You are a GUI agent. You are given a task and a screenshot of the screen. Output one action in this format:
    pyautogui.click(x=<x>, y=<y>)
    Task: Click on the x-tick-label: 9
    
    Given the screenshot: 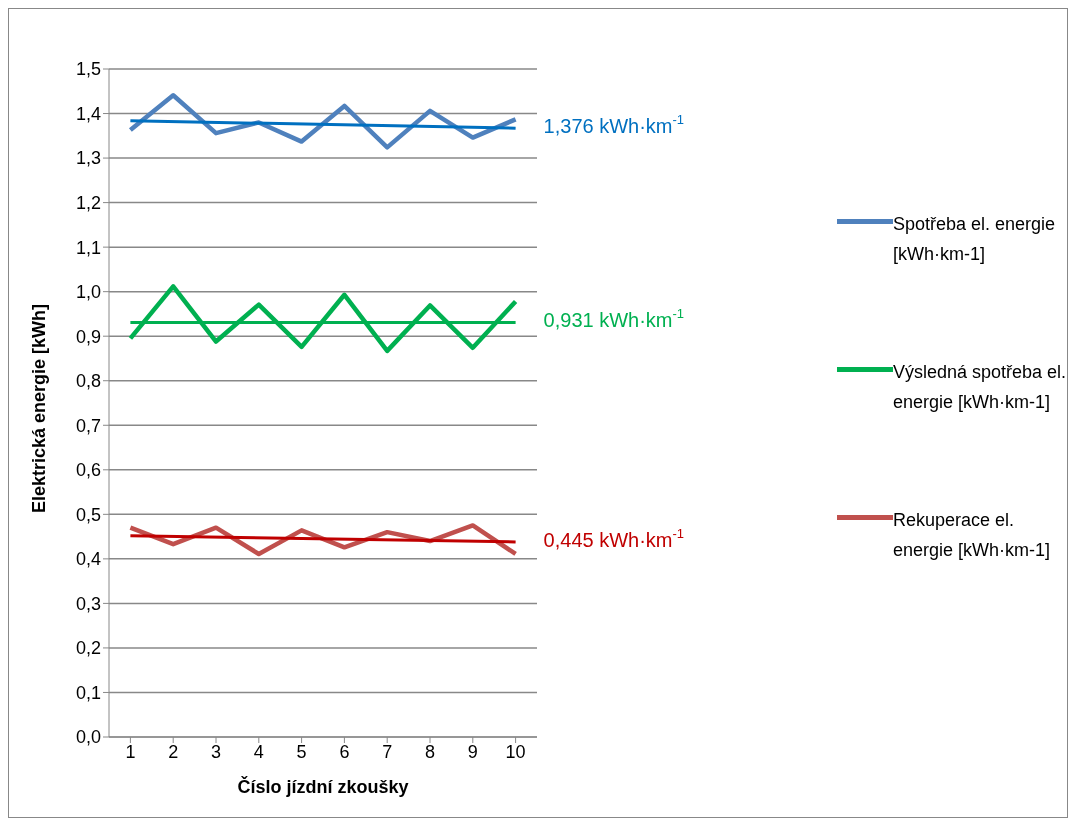 What is the action you would take?
    pyautogui.click(x=472, y=751)
    